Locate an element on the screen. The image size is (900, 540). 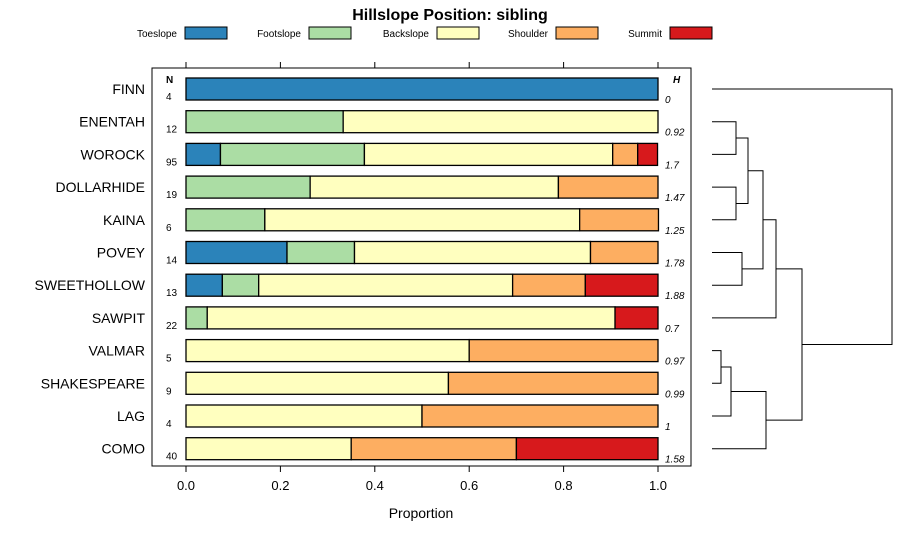
legend-label: Footslope is located at coordinates (279, 34).